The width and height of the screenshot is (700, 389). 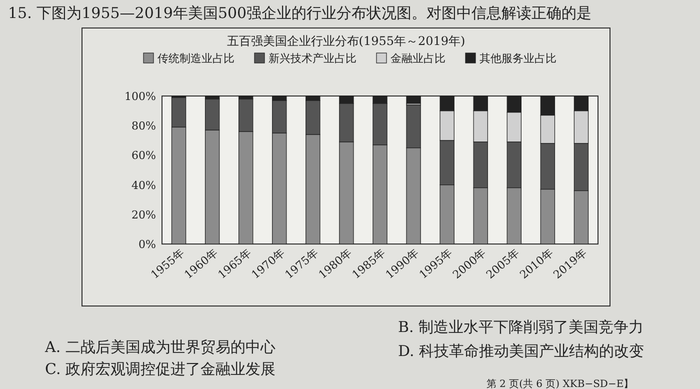 I want to click on legend-label: 新兴技术产业占比, so click(x=312, y=58).